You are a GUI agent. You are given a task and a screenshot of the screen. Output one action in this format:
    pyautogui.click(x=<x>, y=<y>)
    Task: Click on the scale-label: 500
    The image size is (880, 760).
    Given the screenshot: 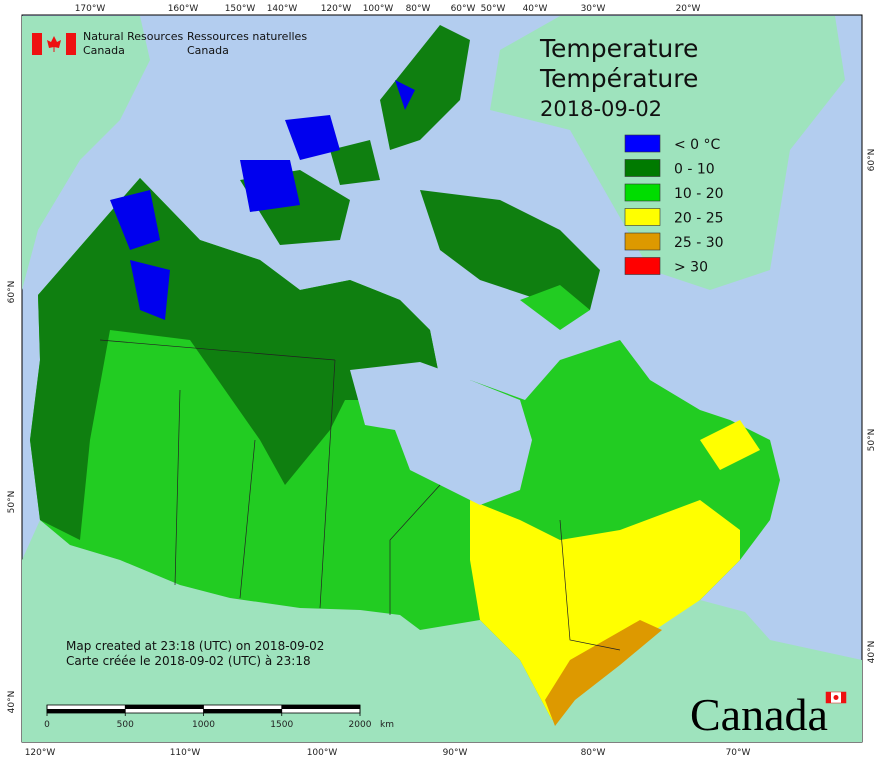 What is the action you would take?
    pyautogui.click(x=125, y=725)
    